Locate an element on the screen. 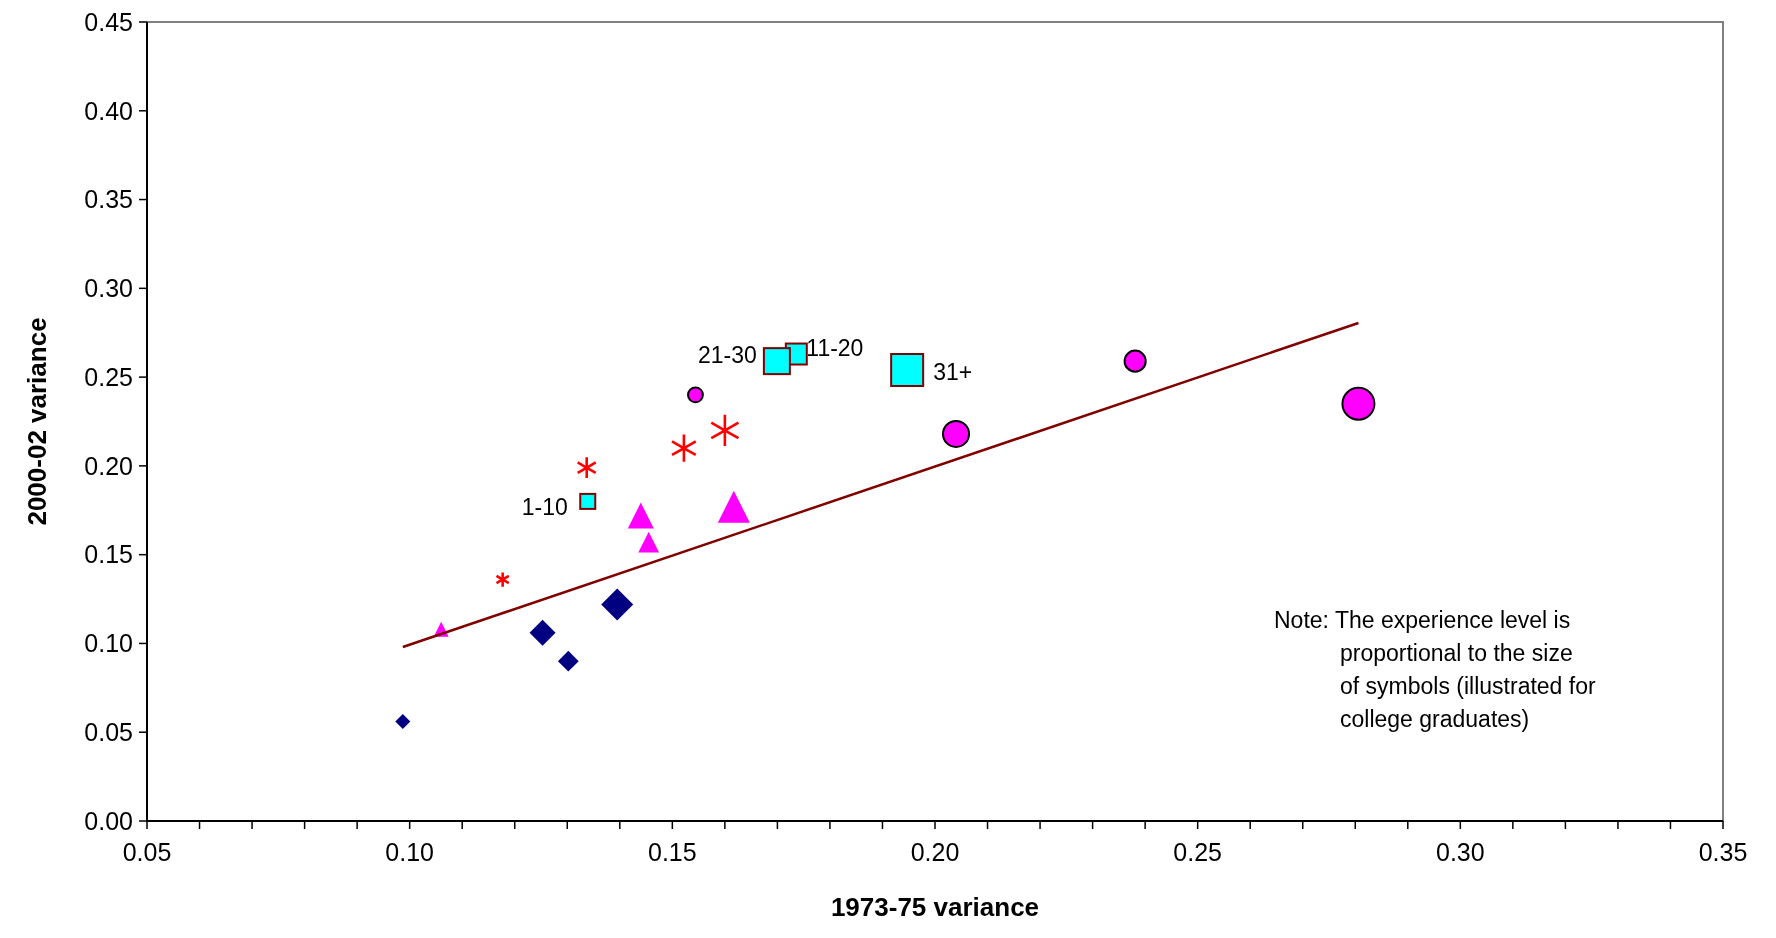 The width and height of the screenshot is (1776, 938). x-tick-label: 0.25 is located at coordinates (1197, 852).